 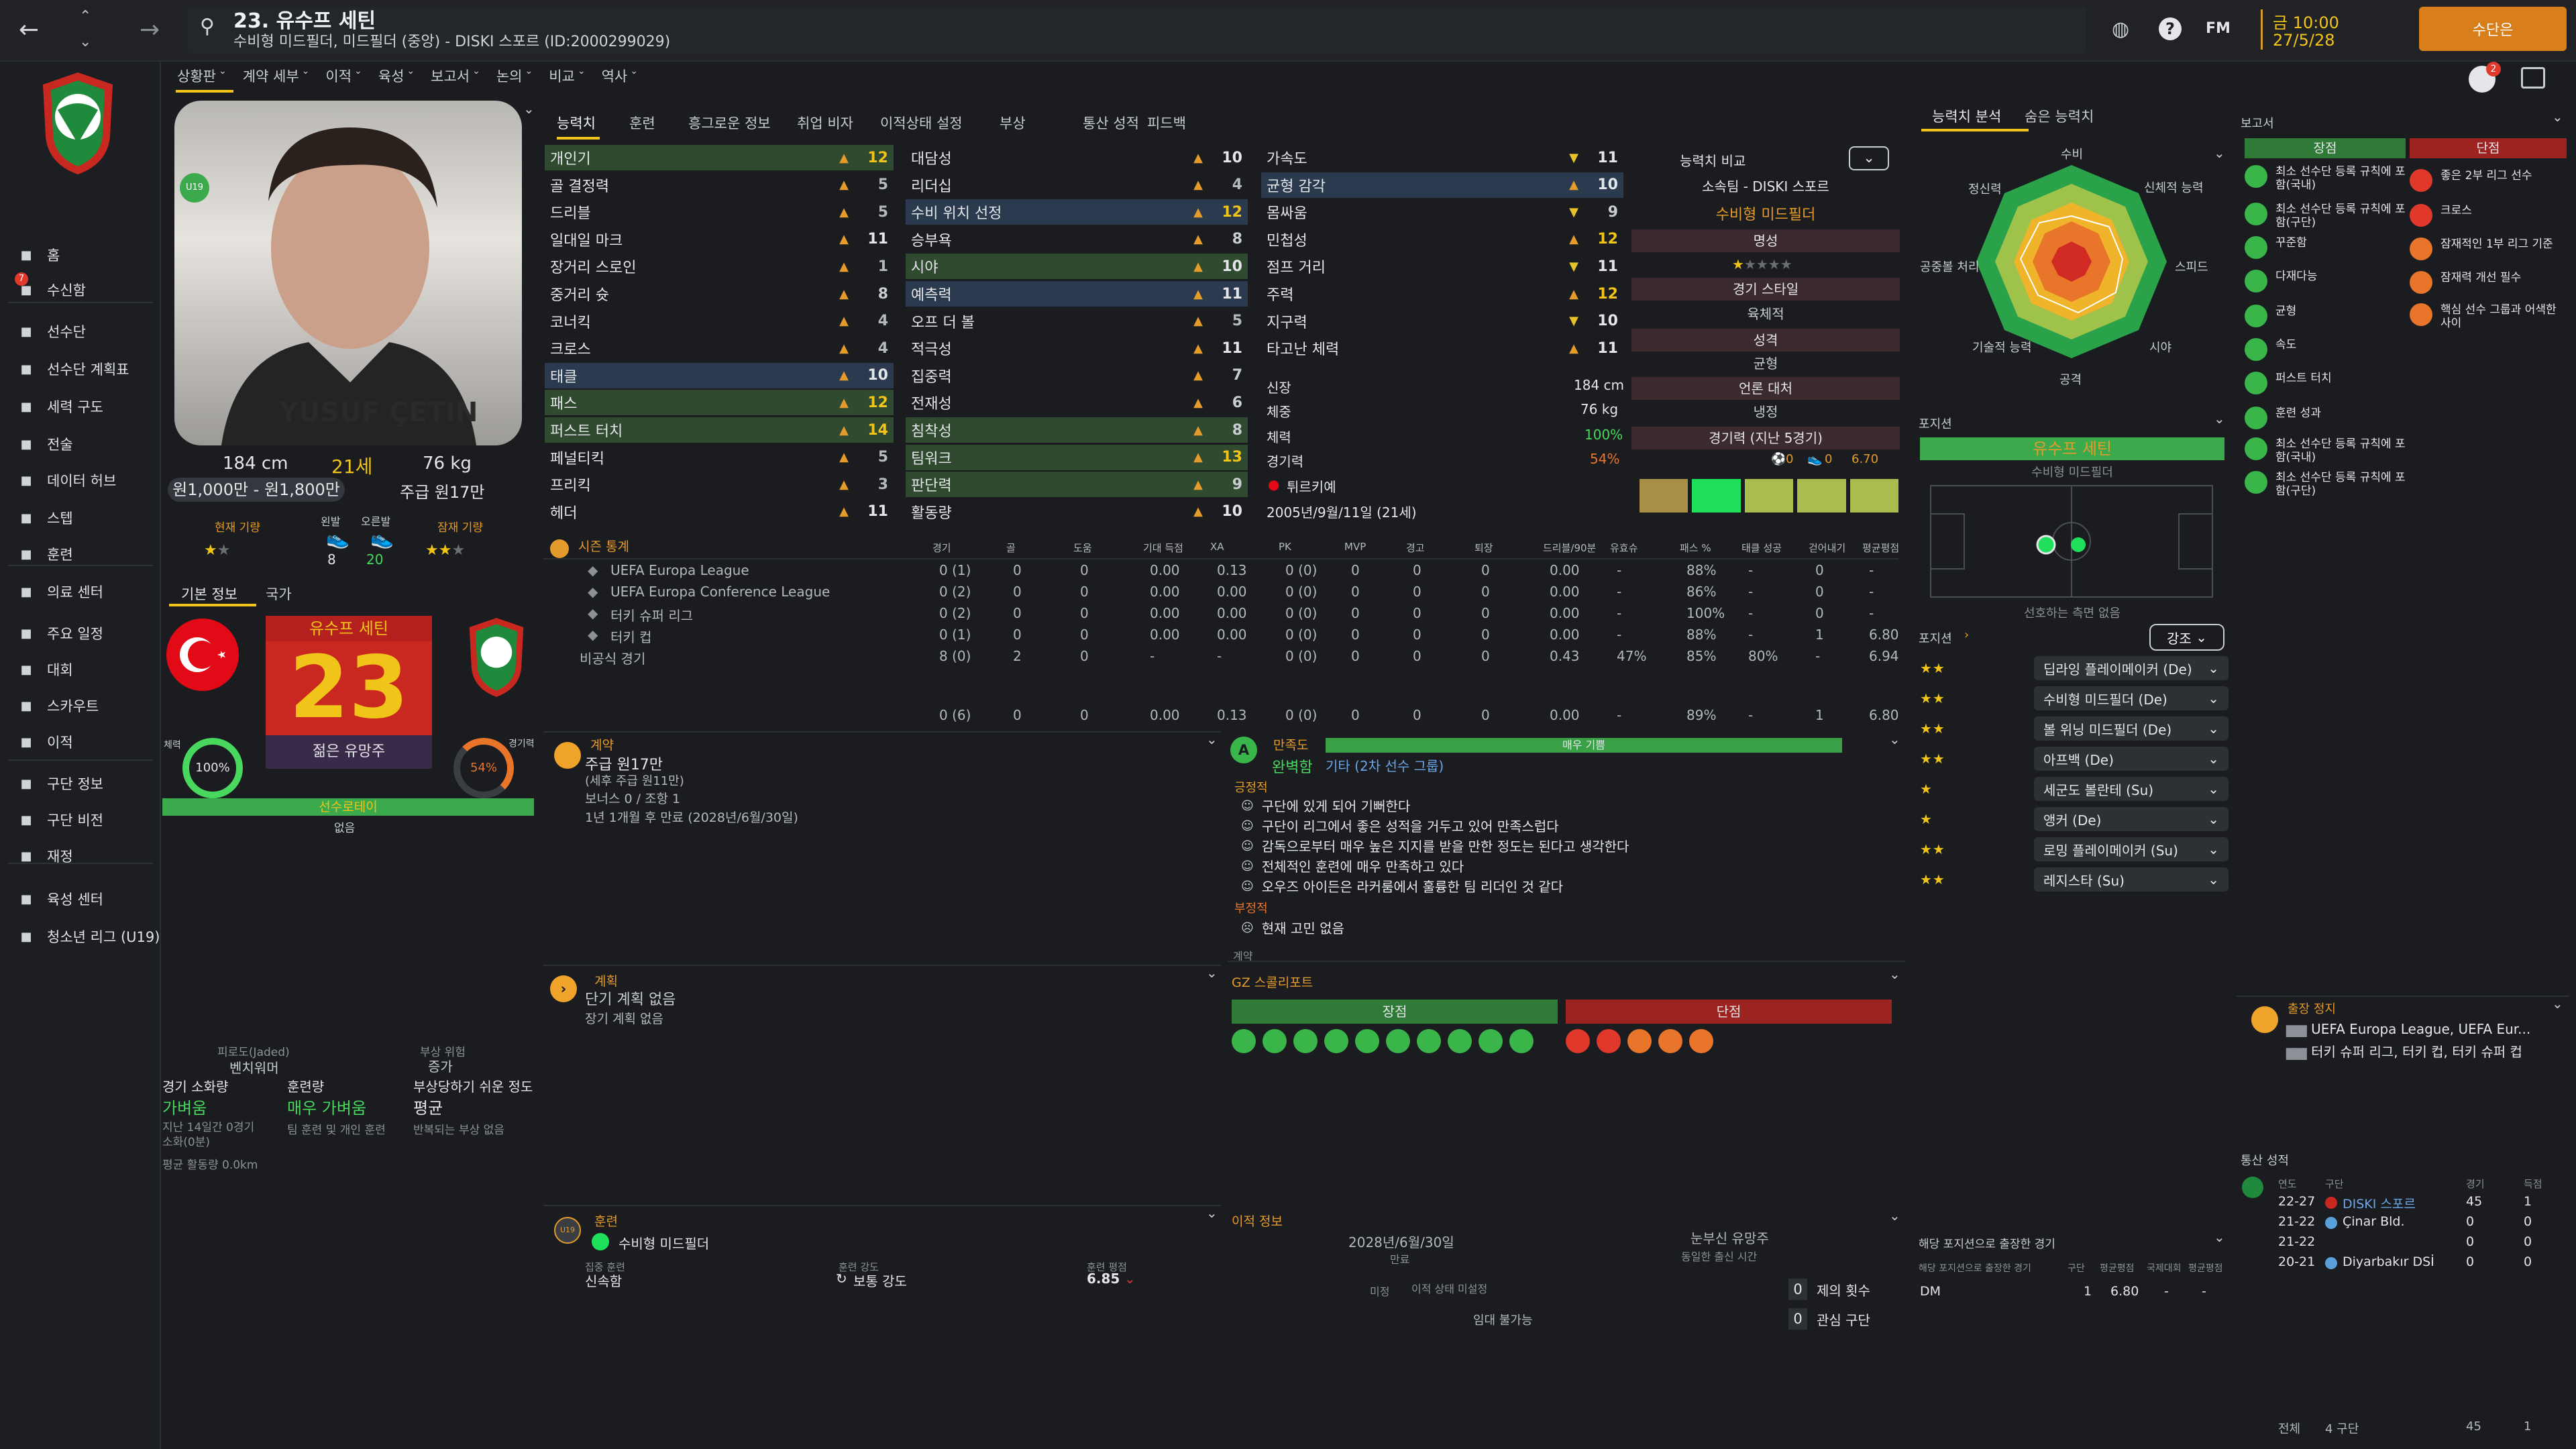 I want to click on transfer-chevron-icon: ⌄, so click(x=1894, y=1216).